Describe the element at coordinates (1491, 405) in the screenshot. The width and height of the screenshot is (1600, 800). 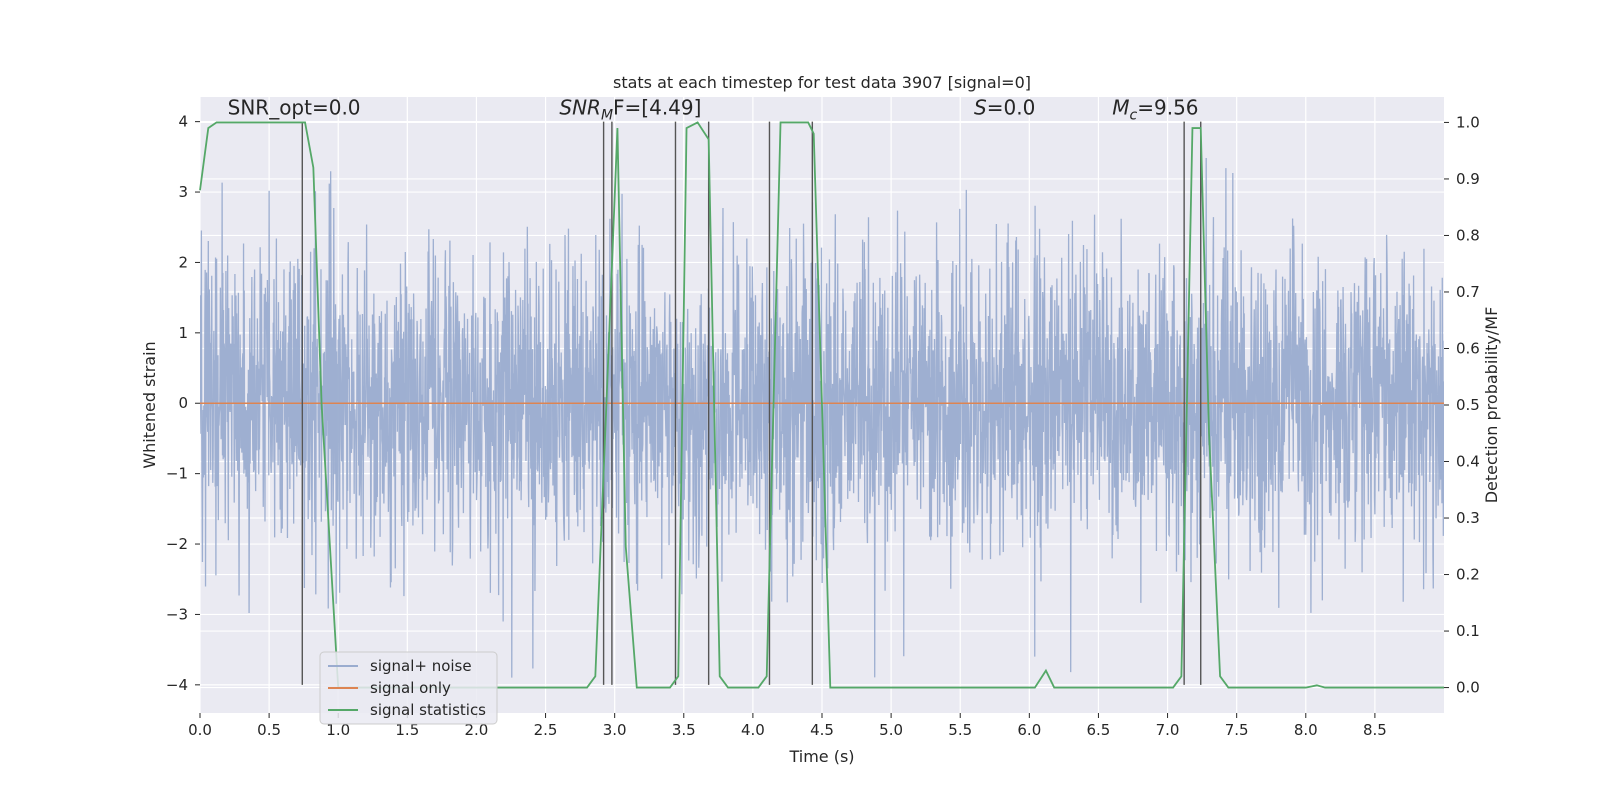
I see `y-axis-label-right: Detection probability/MF` at that location.